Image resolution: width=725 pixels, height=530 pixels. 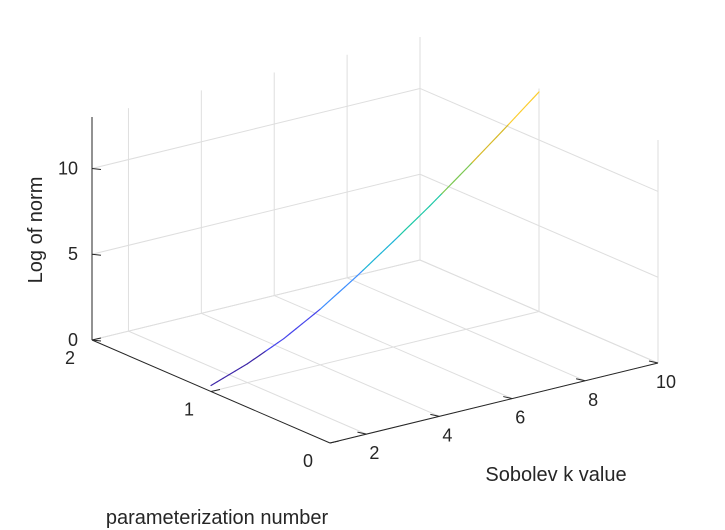 I want to click on z-axis-label: Log of norm, so click(x=36, y=230).